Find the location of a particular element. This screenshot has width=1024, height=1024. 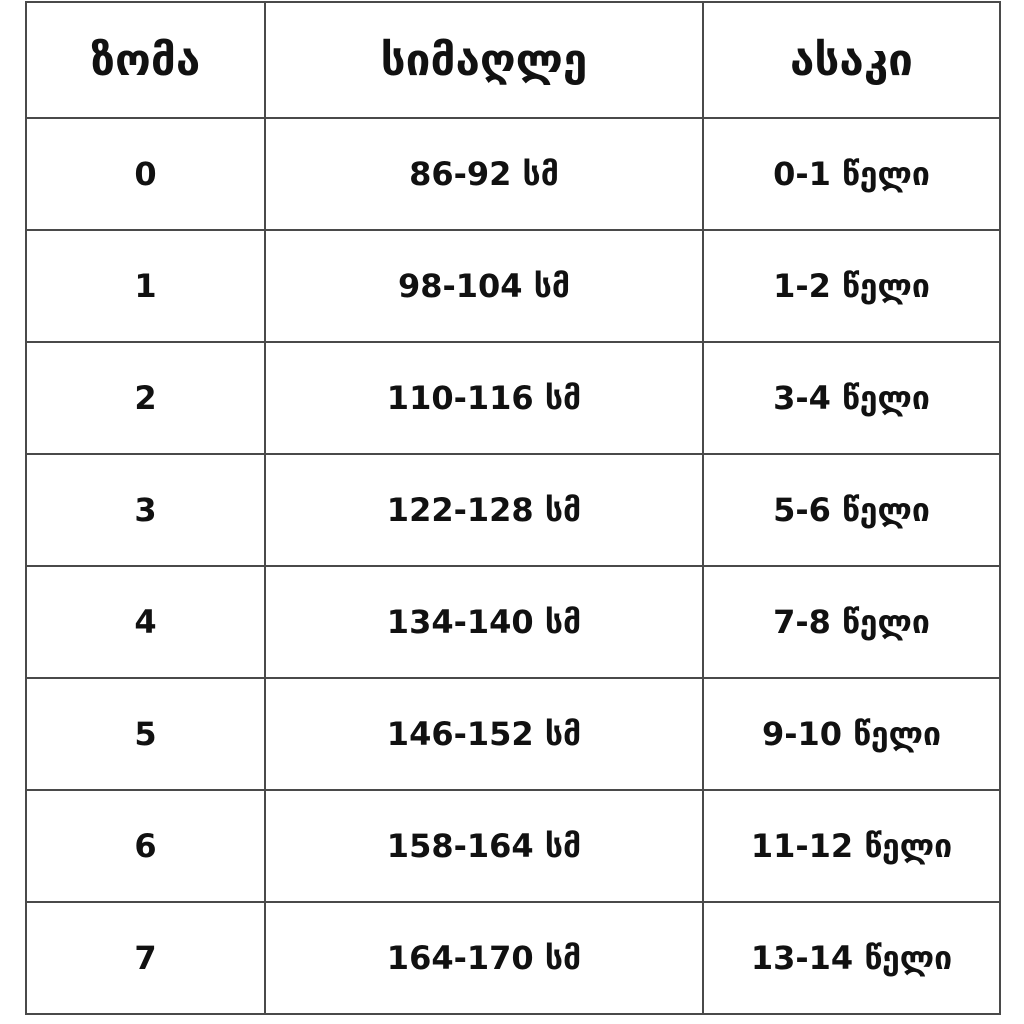

table-row: 1 98-104 სმ 1-2 წელი is located at coordinates (513, 286).